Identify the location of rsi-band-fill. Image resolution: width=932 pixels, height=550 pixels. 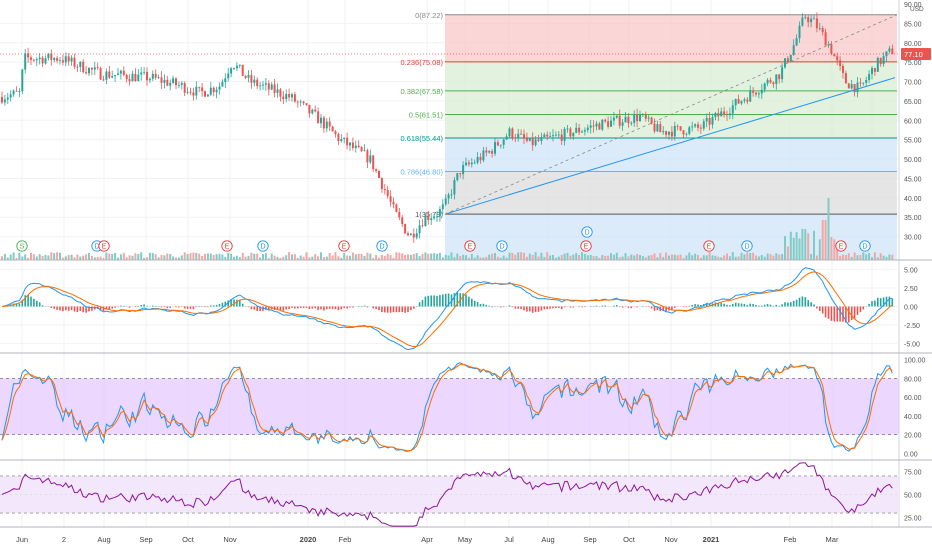
(449, 494).